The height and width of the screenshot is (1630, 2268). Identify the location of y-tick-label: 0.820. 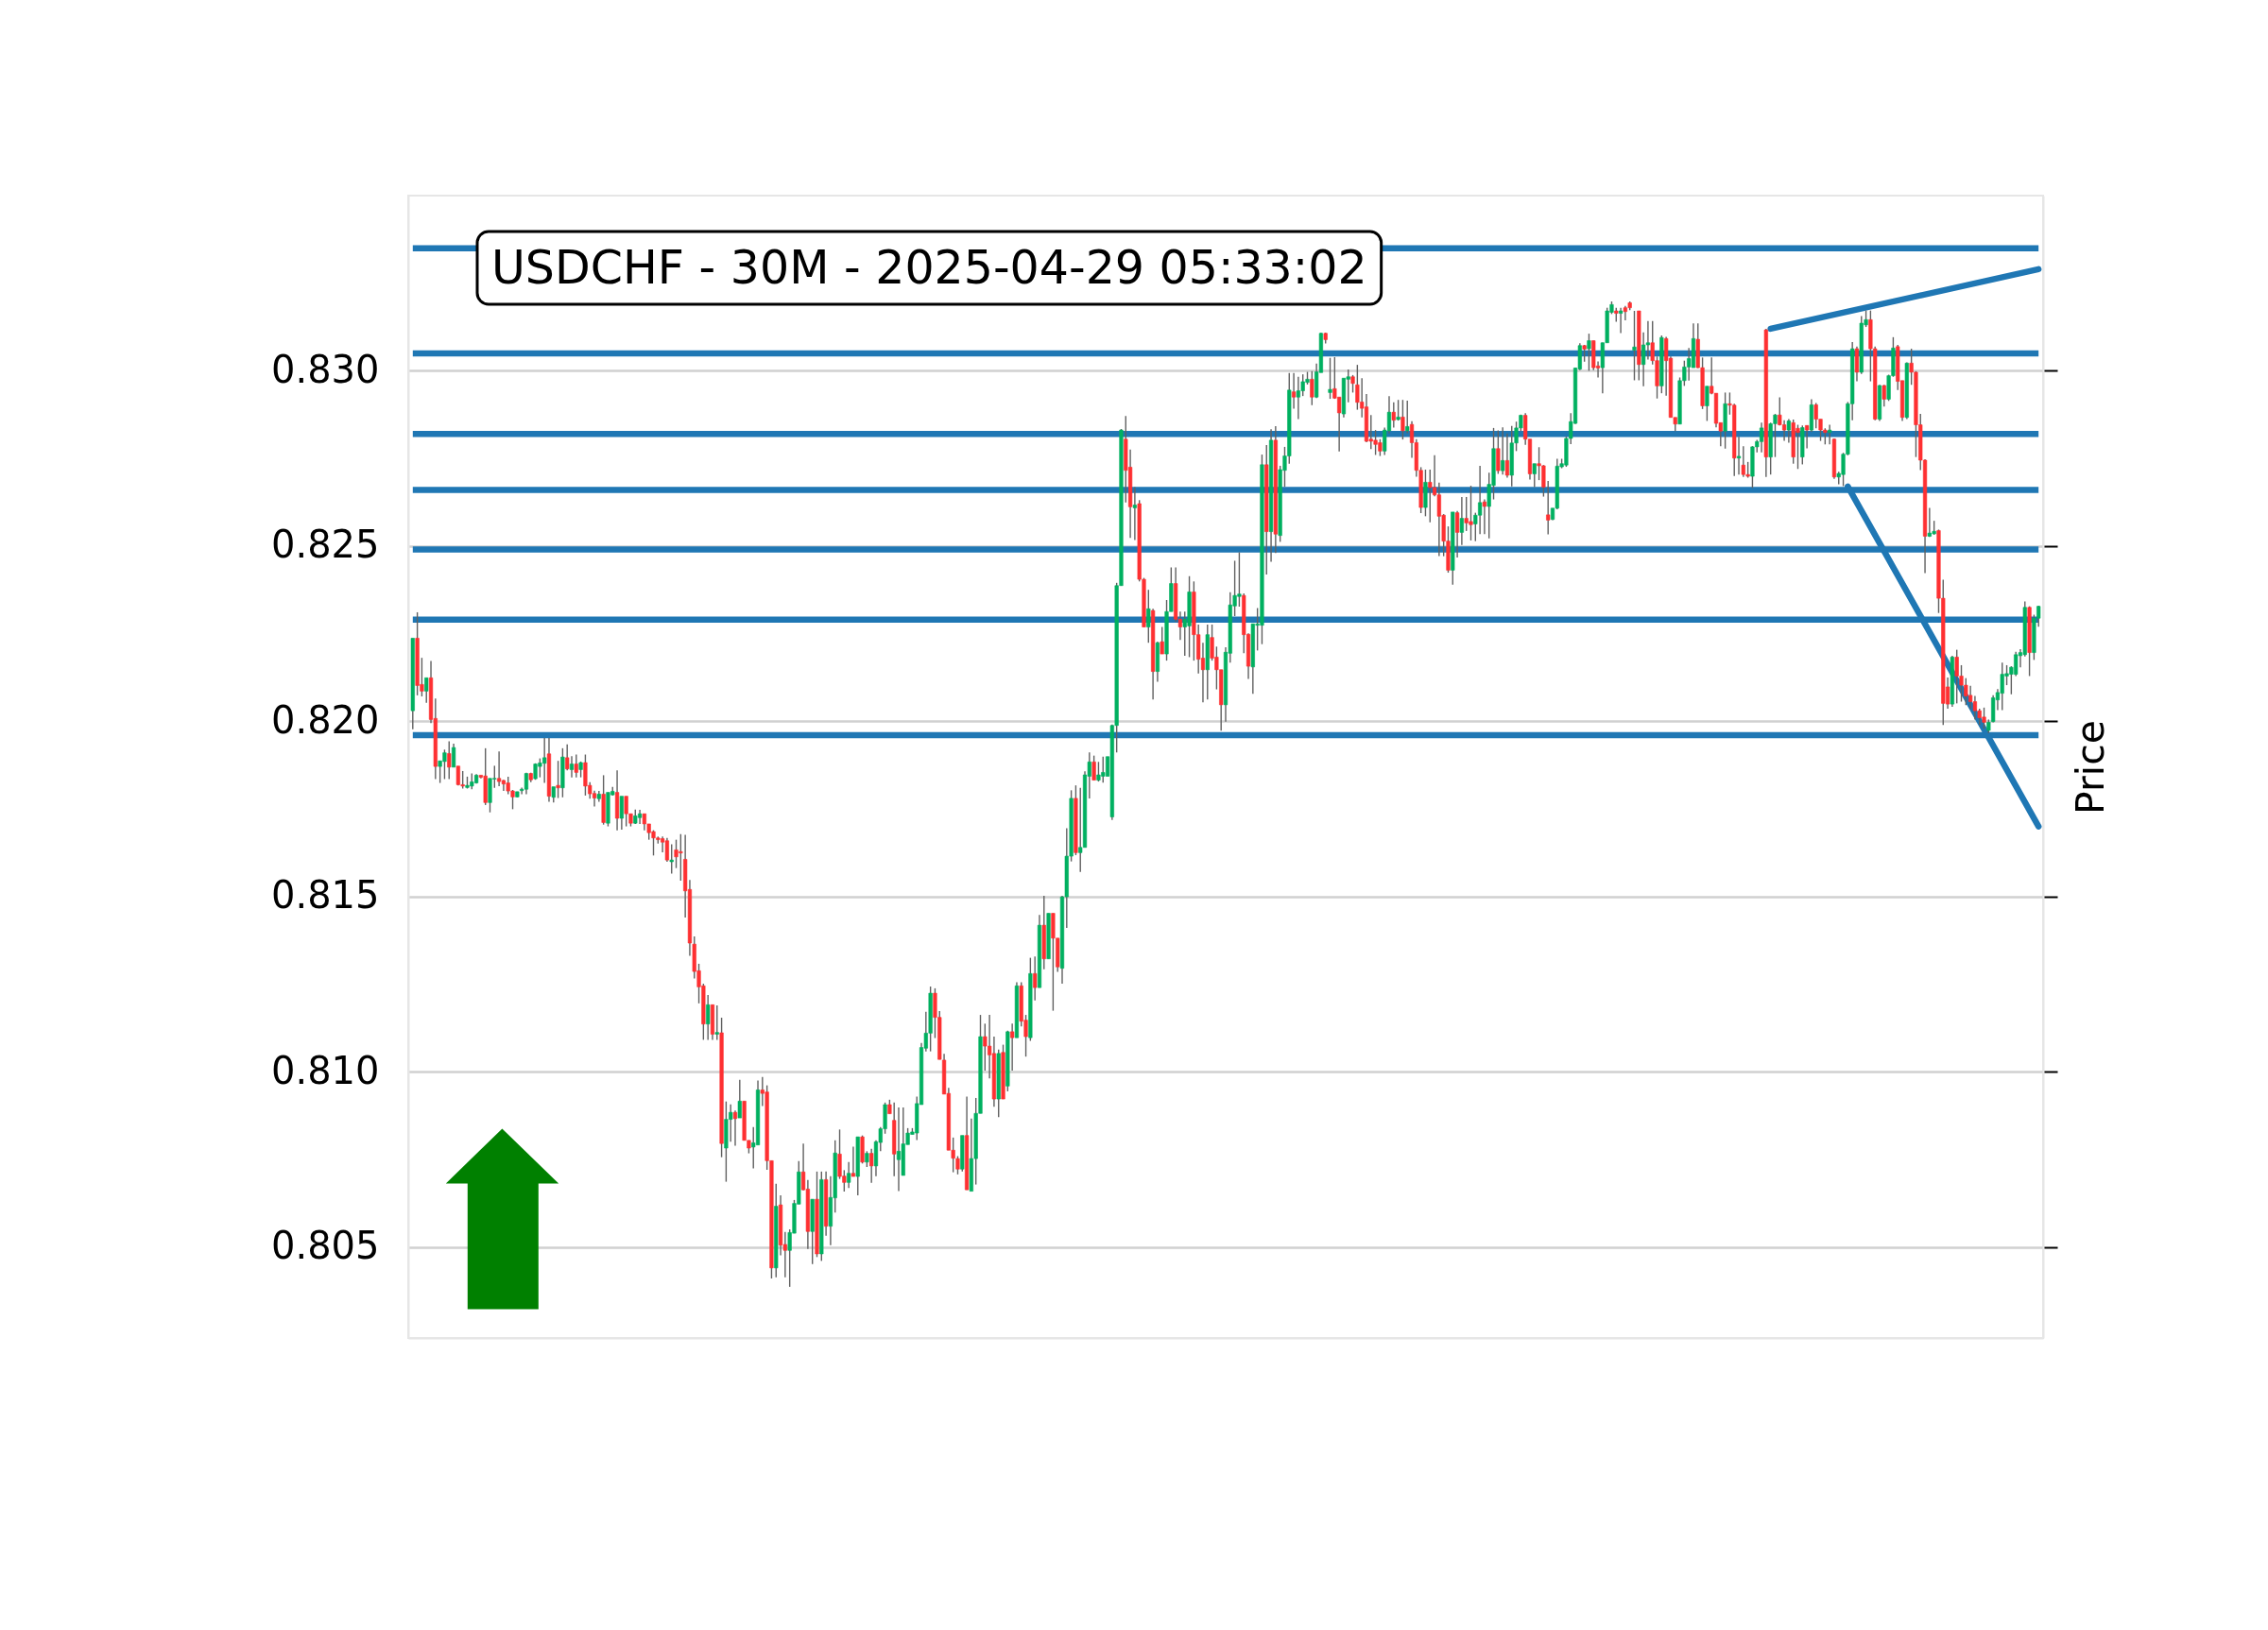
(325, 720).